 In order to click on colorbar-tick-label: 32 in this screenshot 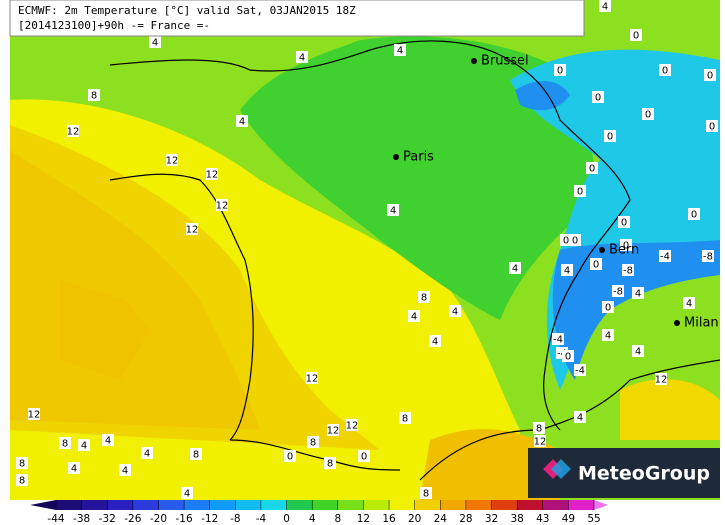, I will do `click(491, 519)`.